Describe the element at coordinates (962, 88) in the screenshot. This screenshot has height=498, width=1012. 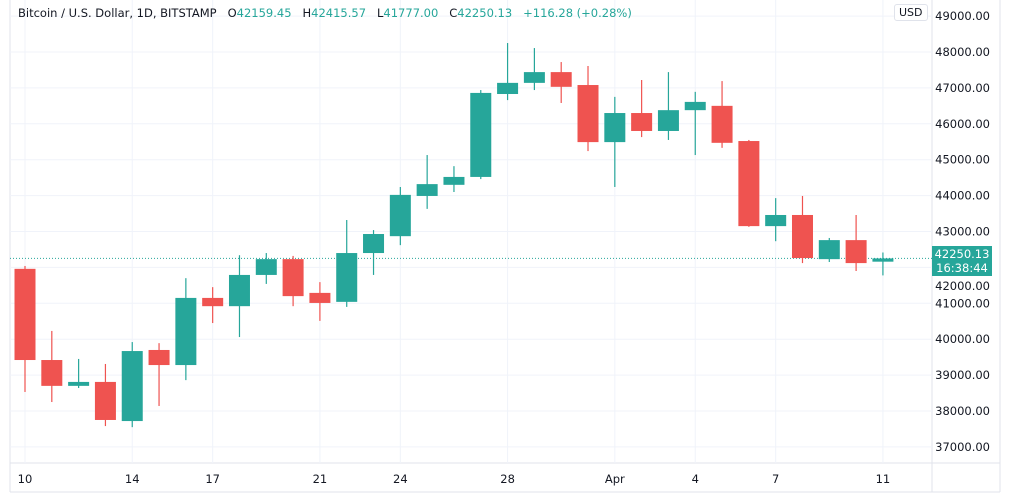
I see `y-tick-label: 47000.00` at that location.